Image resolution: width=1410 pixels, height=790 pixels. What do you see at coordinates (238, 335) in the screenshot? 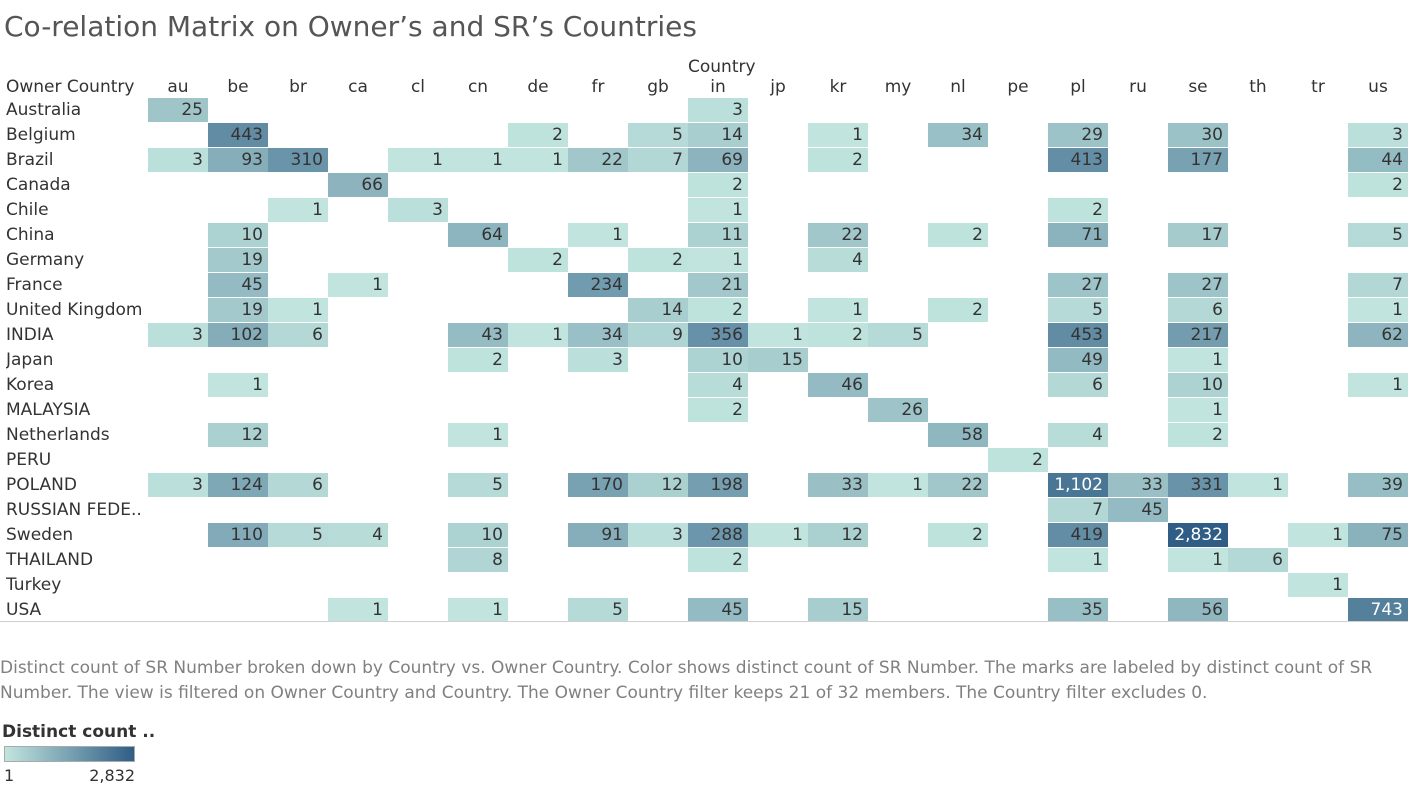
I see `heatmap-cell: 102` at bounding box center [238, 335].